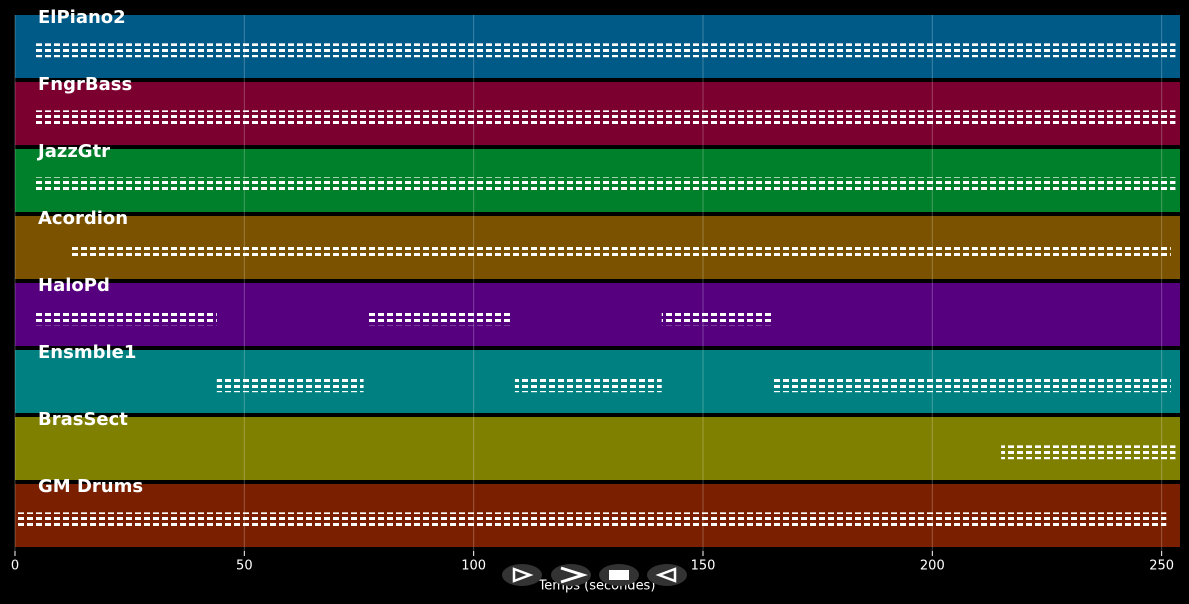  What do you see at coordinates (522, 575) in the screenshot?
I see `play-button` at bounding box center [522, 575].